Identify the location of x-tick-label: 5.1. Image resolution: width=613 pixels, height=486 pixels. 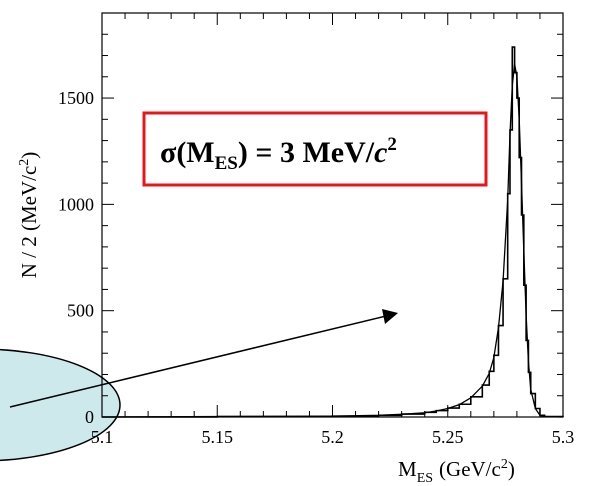
(102, 437).